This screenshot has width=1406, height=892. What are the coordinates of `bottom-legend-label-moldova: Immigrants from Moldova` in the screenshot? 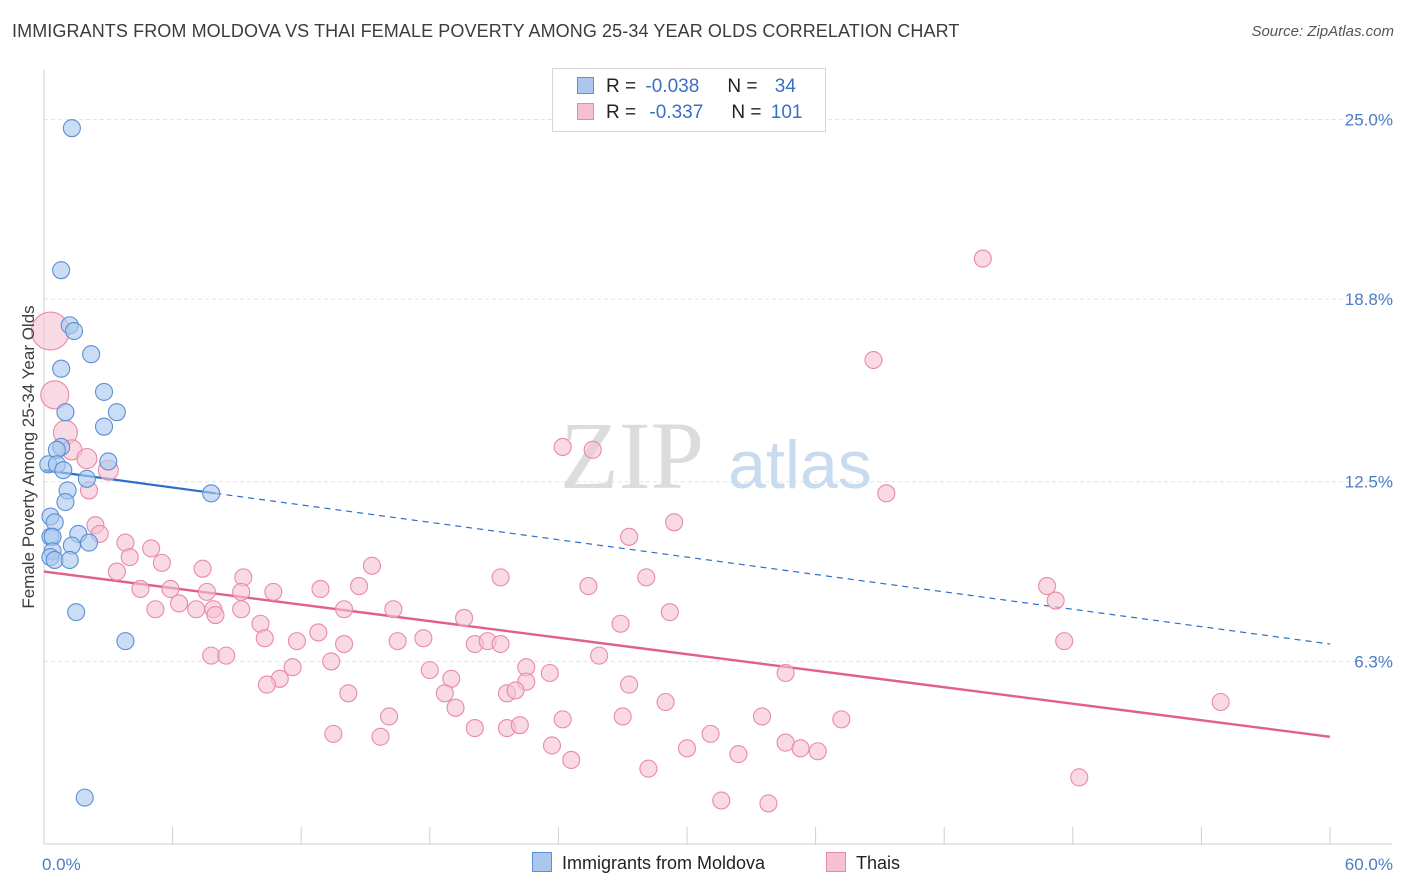 It's located at (664, 863).